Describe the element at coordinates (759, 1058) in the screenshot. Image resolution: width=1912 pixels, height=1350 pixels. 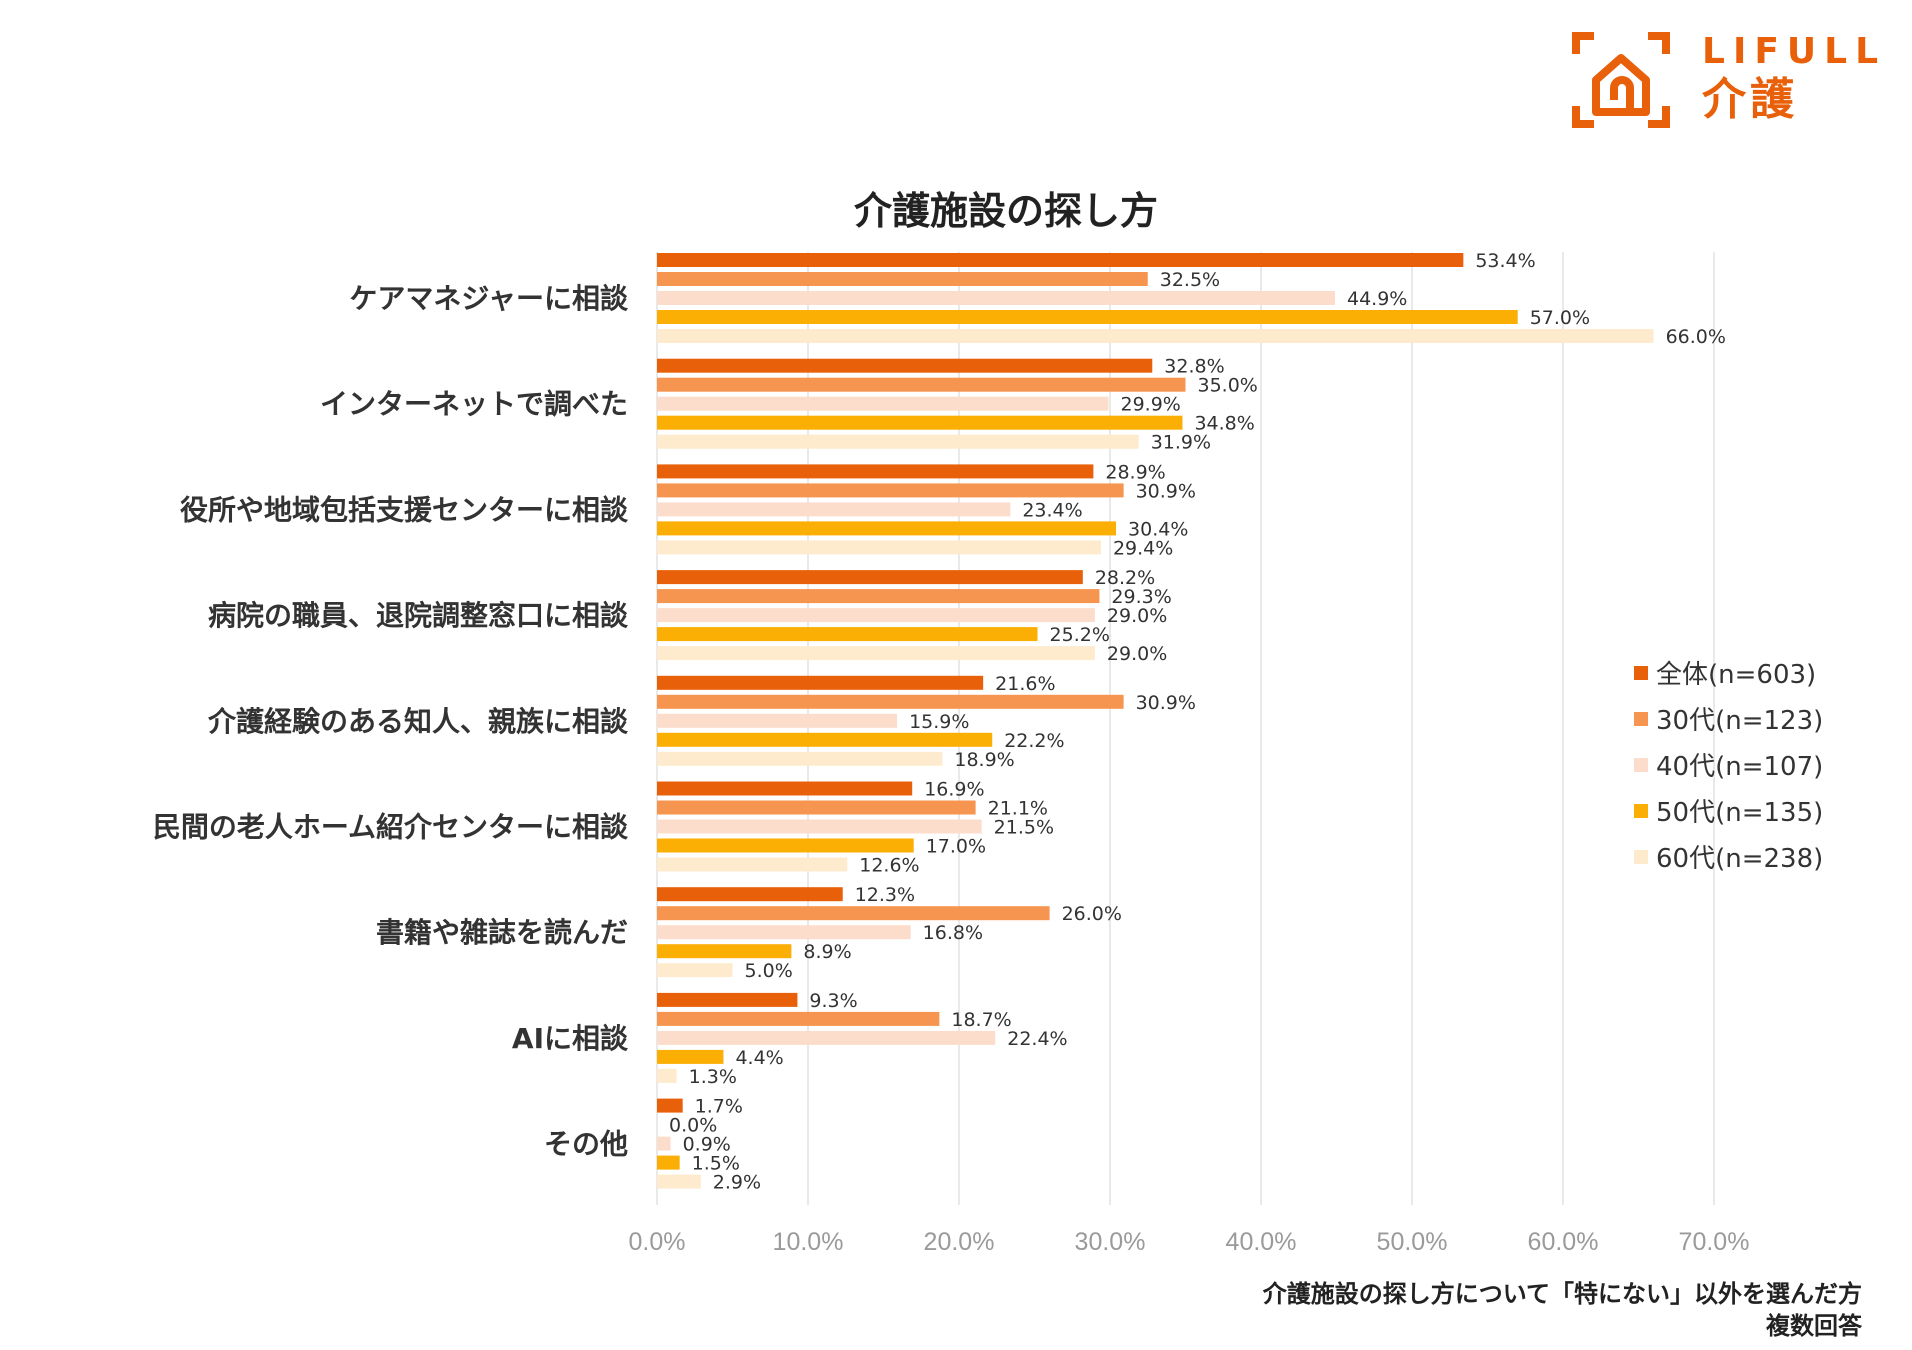
I see `data-label: 4.4%` at that location.